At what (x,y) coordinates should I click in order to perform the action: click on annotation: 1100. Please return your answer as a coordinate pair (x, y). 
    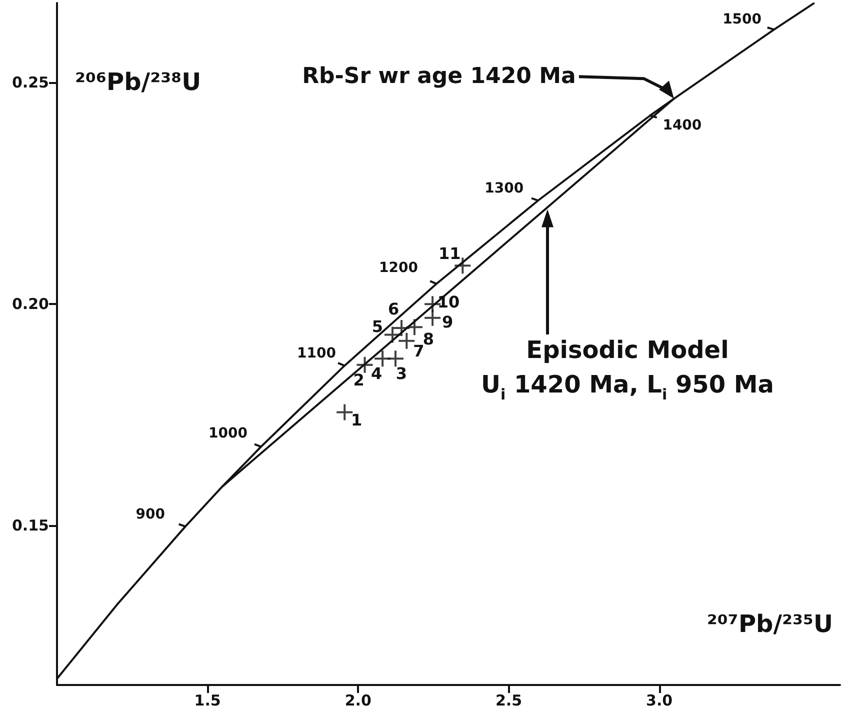
    Looking at the image, I should click on (316, 354).